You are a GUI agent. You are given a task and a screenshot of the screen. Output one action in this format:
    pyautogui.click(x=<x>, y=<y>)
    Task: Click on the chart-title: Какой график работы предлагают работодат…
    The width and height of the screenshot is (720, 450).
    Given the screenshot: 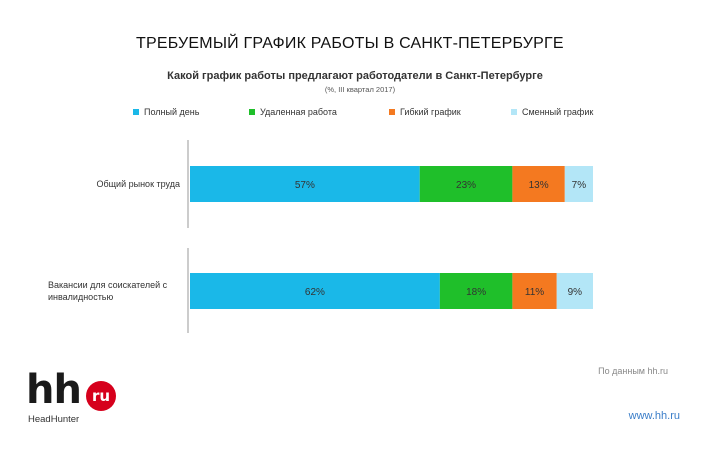 What is the action you would take?
    pyautogui.click(x=355, y=76)
    